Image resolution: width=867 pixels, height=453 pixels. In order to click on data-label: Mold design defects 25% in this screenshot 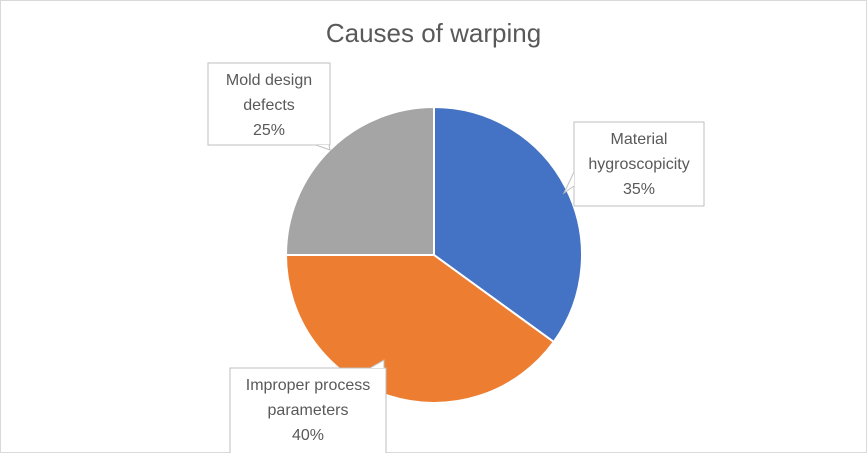, I will do `click(269, 106)`.